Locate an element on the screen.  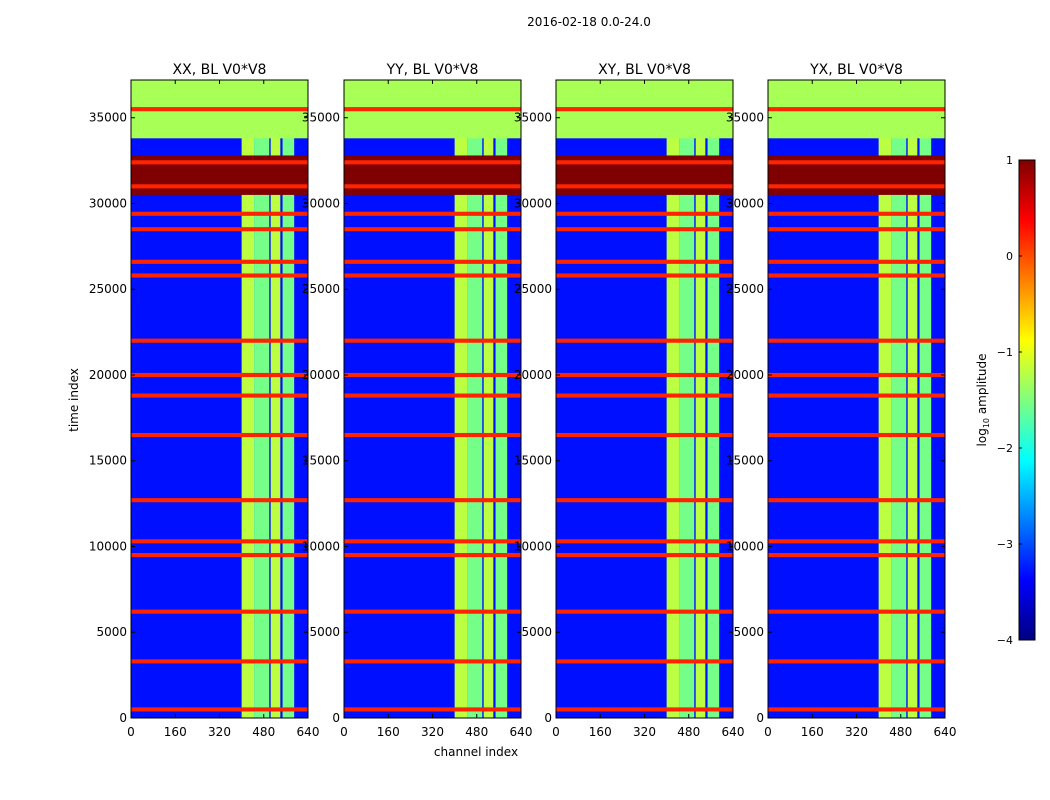
panel-title: XY, BL V0*V8 is located at coordinates (644, 70).